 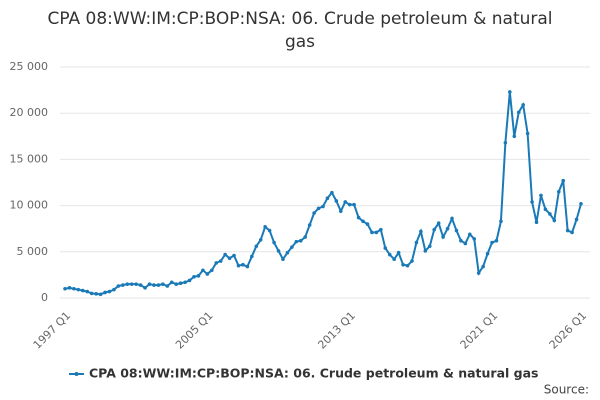 What do you see at coordinates (336, 330) in the screenshot?
I see `x-tick-label: 2013 Q1` at bounding box center [336, 330].